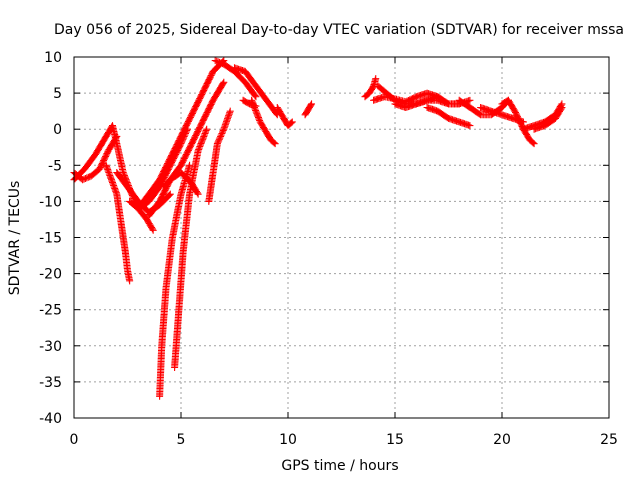  Describe the element at coordinates (50, 275) in the screenshot. I see `y-tick-label: -20` at that location.